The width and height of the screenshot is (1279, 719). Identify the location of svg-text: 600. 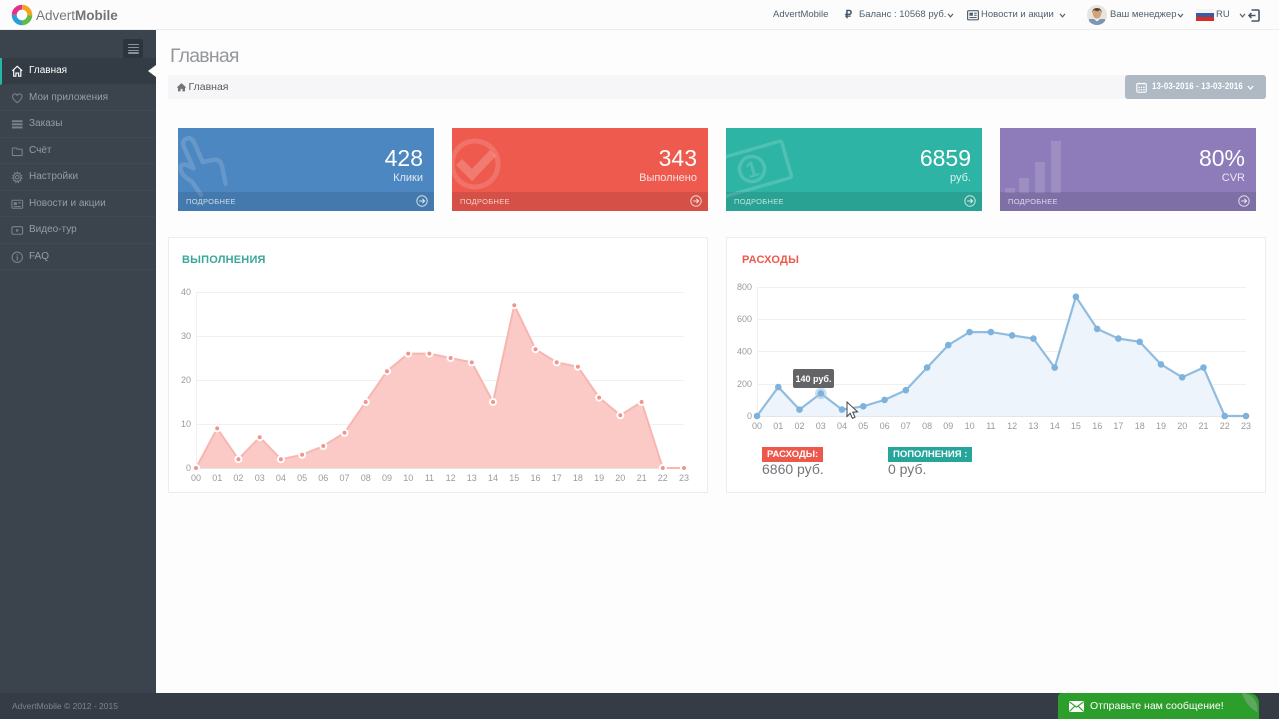
(744, 319).